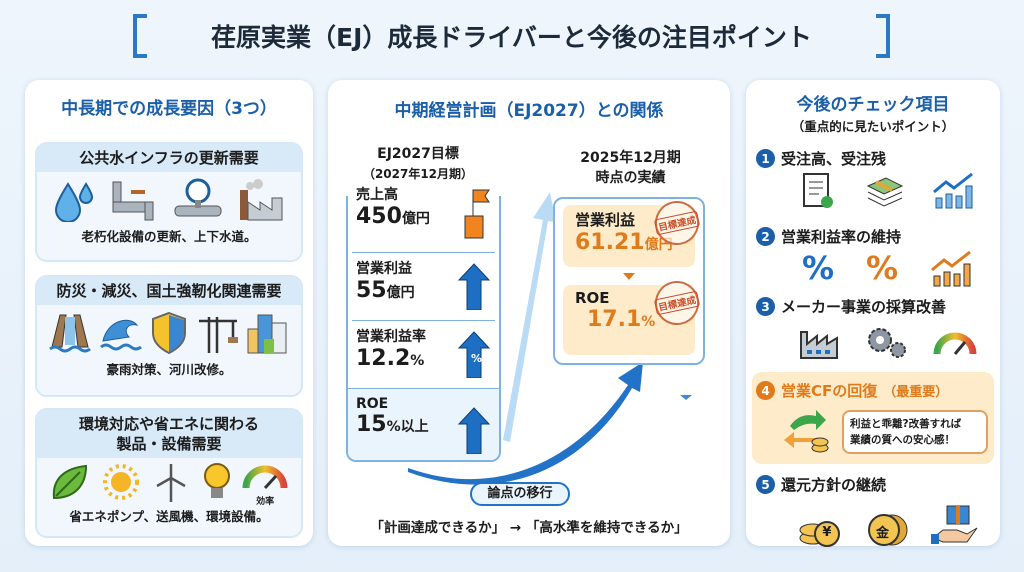  What do you see at coordinates (169, 369) in the screenshot?
I see `card-footer: 豪雨対策、河川改修。` at bounding box center [169, 369].